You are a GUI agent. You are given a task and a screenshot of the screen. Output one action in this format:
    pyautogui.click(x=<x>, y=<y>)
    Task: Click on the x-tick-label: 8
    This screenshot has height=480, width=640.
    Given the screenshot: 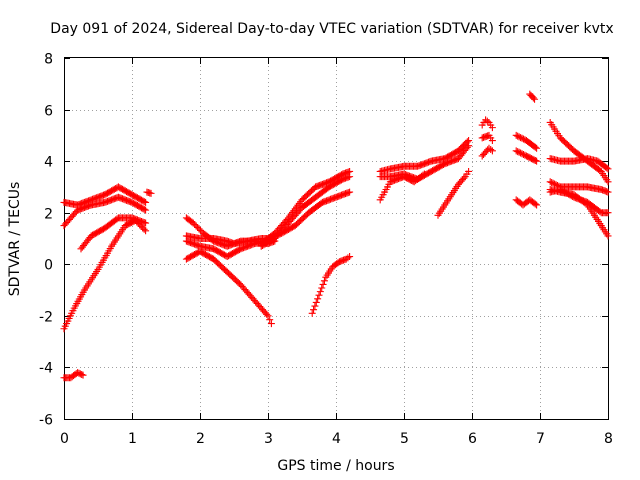 What is the action you would take?
    pyautogui.click(x=608, y=439)
    